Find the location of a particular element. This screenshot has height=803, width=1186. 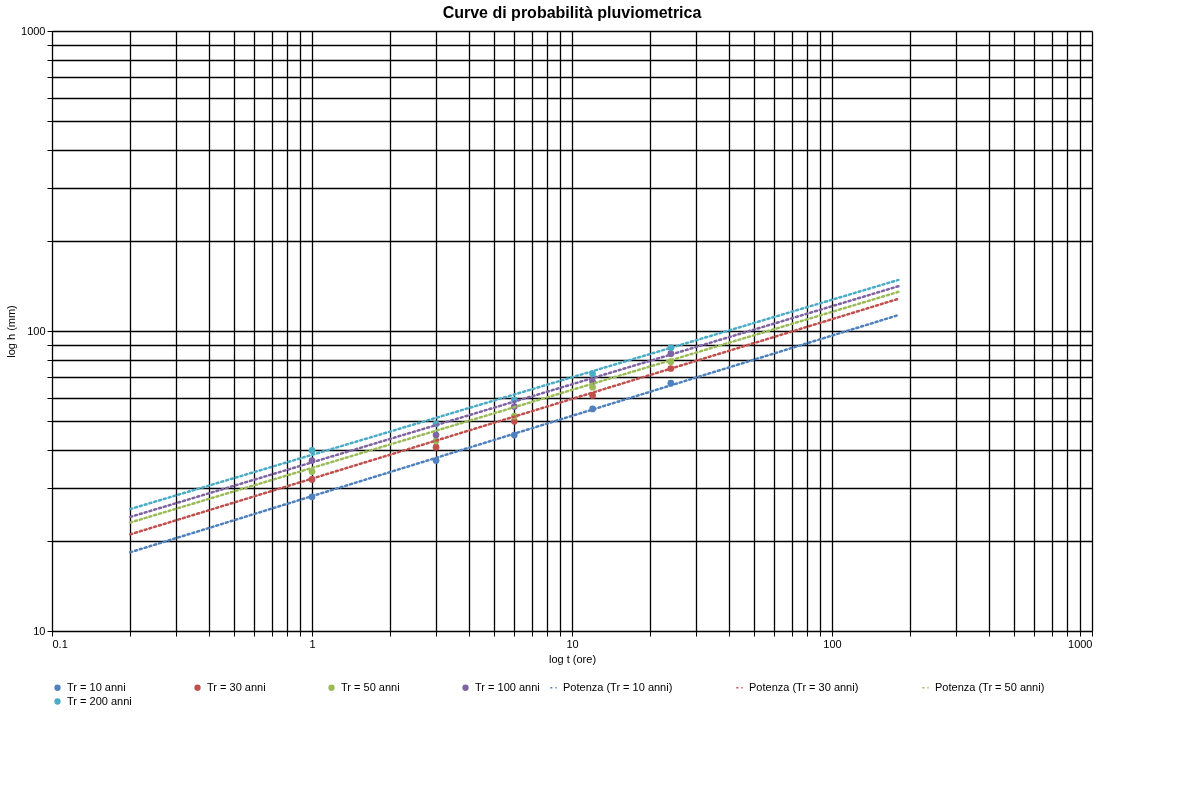

x-tick-label: 10 is located at coordinates (572, 643).